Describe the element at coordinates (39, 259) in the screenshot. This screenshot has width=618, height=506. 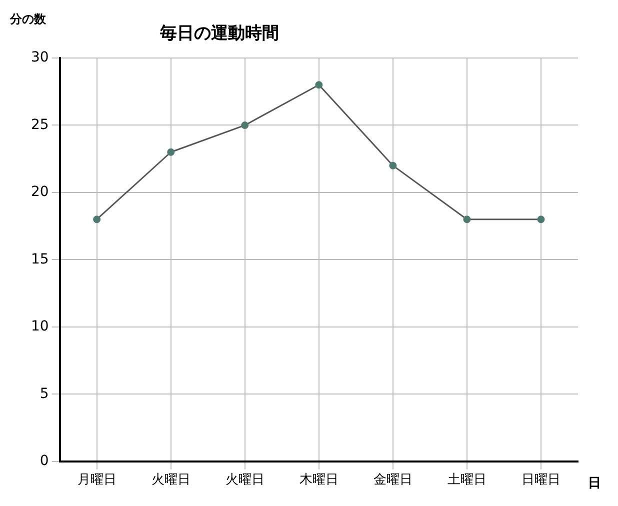
I see `y-tick-label: 15` at that location.